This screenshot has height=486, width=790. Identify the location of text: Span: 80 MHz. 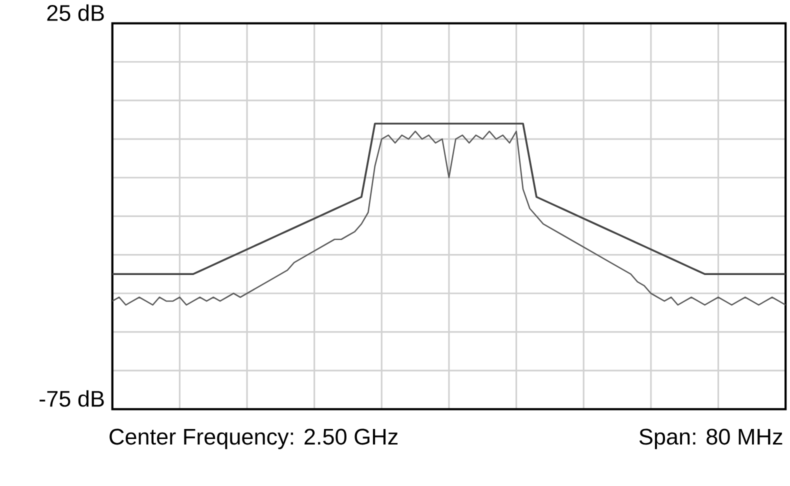
(710, 439).